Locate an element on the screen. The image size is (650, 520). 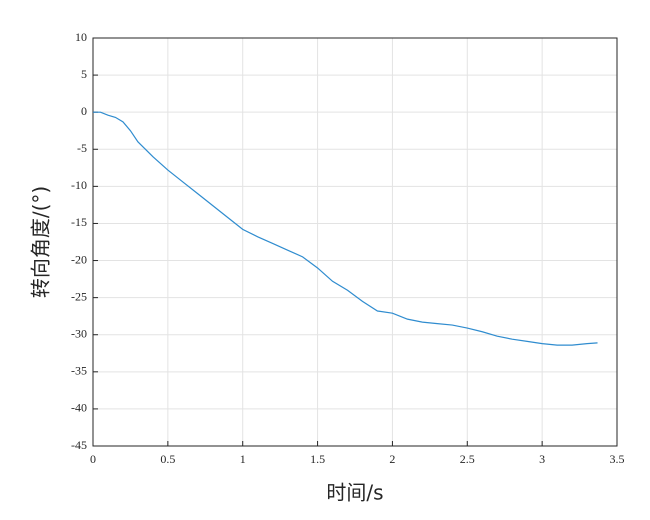
y-tick-label: -10 is located at coordinates (79, 185).